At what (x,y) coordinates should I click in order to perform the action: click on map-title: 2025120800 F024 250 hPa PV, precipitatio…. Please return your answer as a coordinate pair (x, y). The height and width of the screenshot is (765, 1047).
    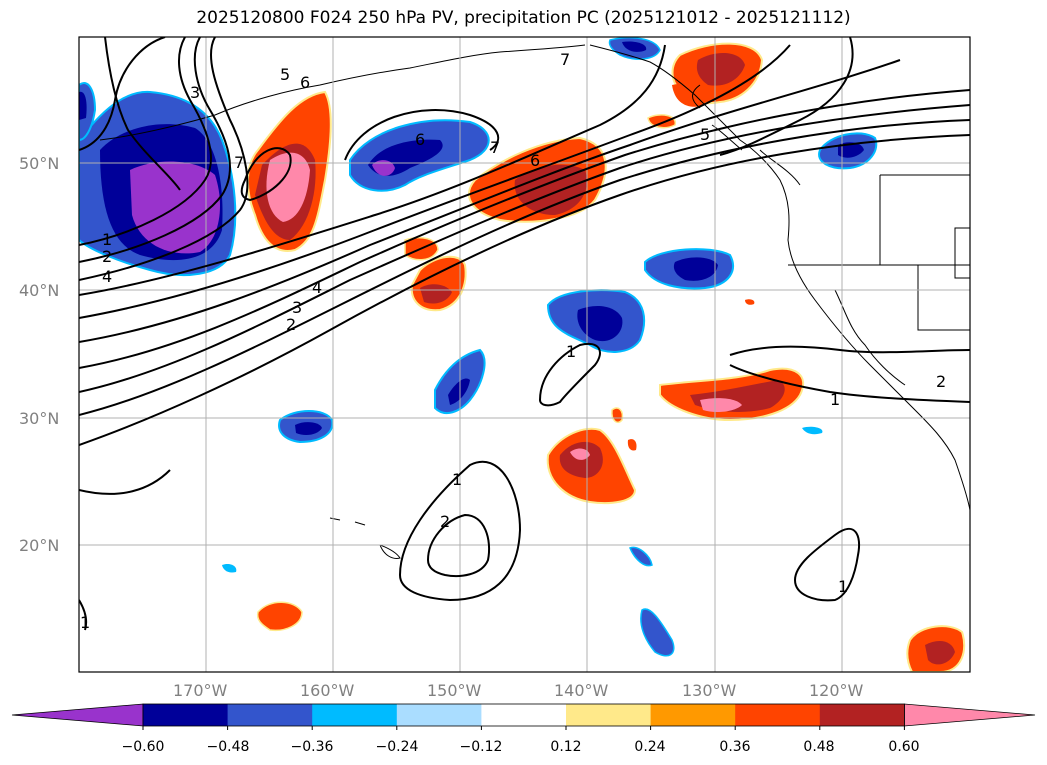
    Looking at the image, I should click on (523, 18).